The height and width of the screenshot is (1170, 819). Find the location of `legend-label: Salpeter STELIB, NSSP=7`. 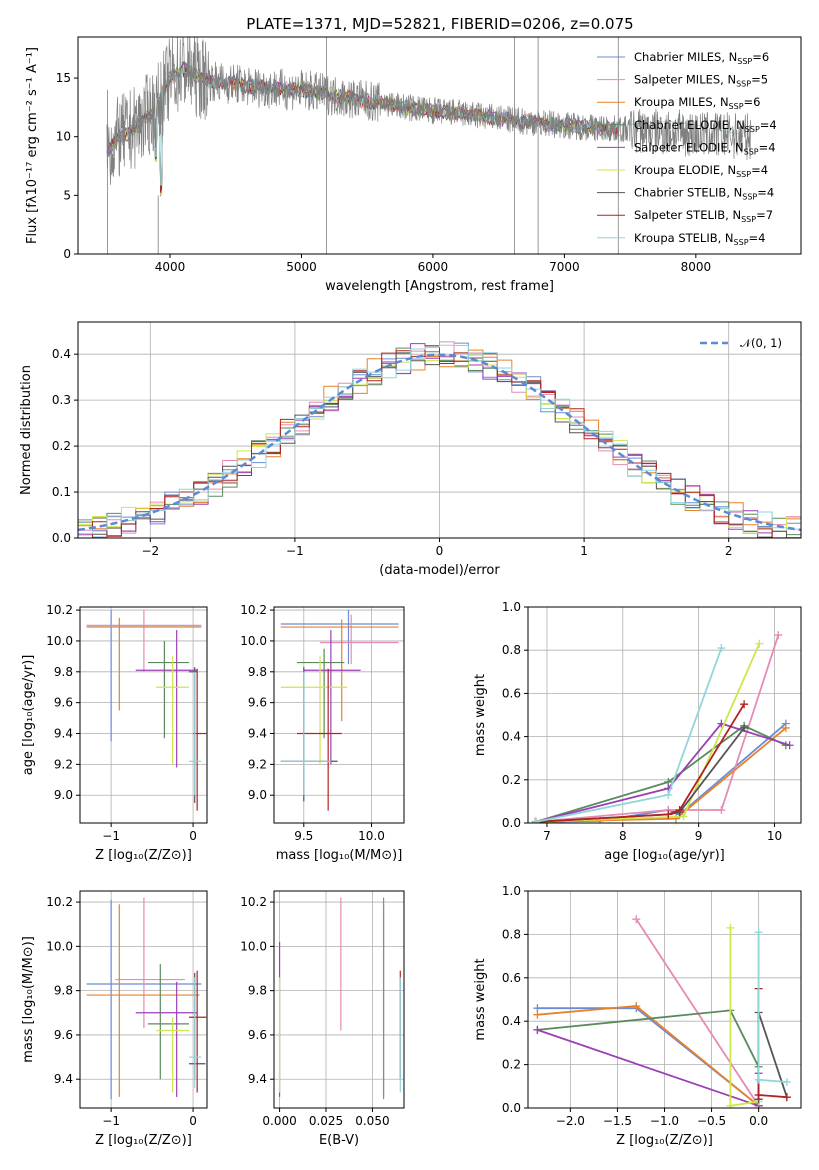

legend-label: Salpeter STELIB, NSSP=7 is located at coordinates (703, 216).